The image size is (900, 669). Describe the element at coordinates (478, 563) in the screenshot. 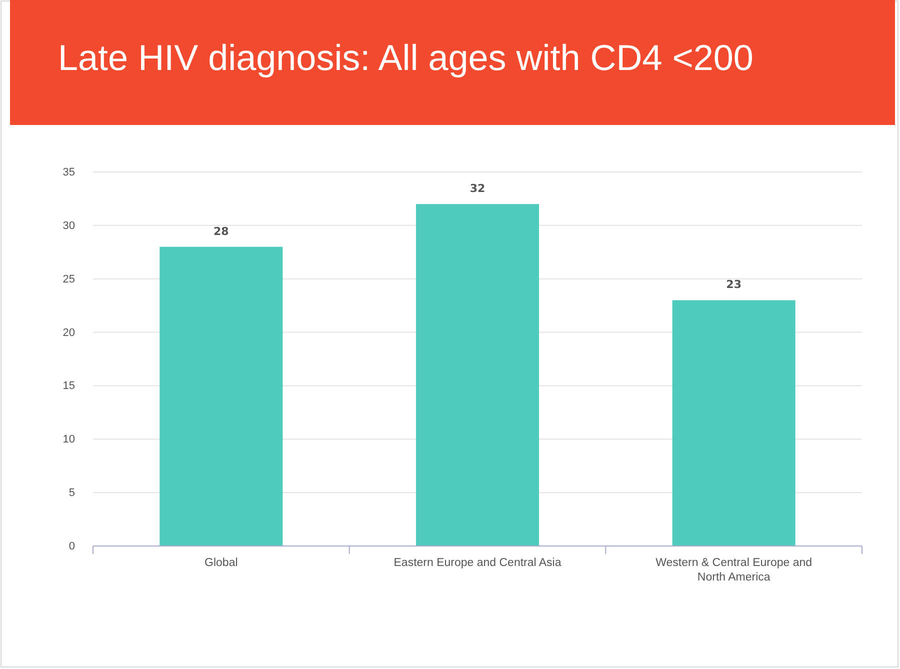

I see `x-tick-label: Eastern Europe and Central Asia` at that location.